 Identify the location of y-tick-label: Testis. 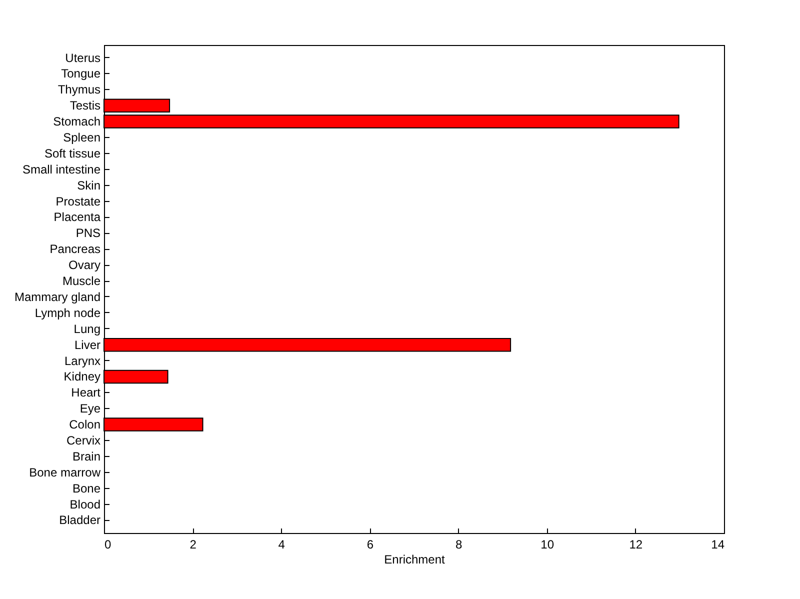
(85, 105).